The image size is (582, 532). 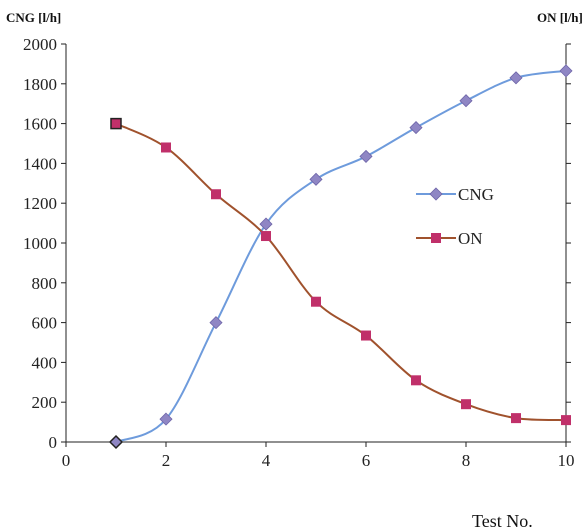 I want to click on x-tick-label: 8, so click(x=466, y=460).